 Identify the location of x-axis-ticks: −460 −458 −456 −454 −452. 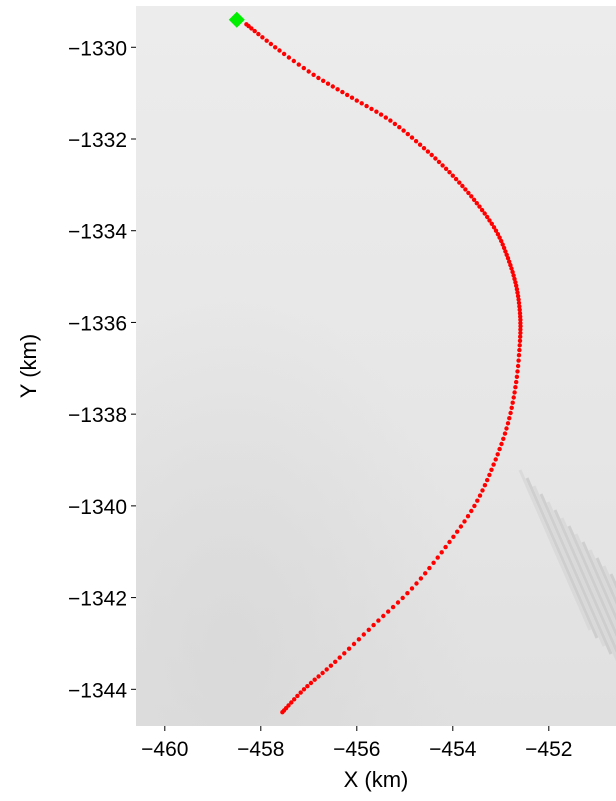
(356, 743).